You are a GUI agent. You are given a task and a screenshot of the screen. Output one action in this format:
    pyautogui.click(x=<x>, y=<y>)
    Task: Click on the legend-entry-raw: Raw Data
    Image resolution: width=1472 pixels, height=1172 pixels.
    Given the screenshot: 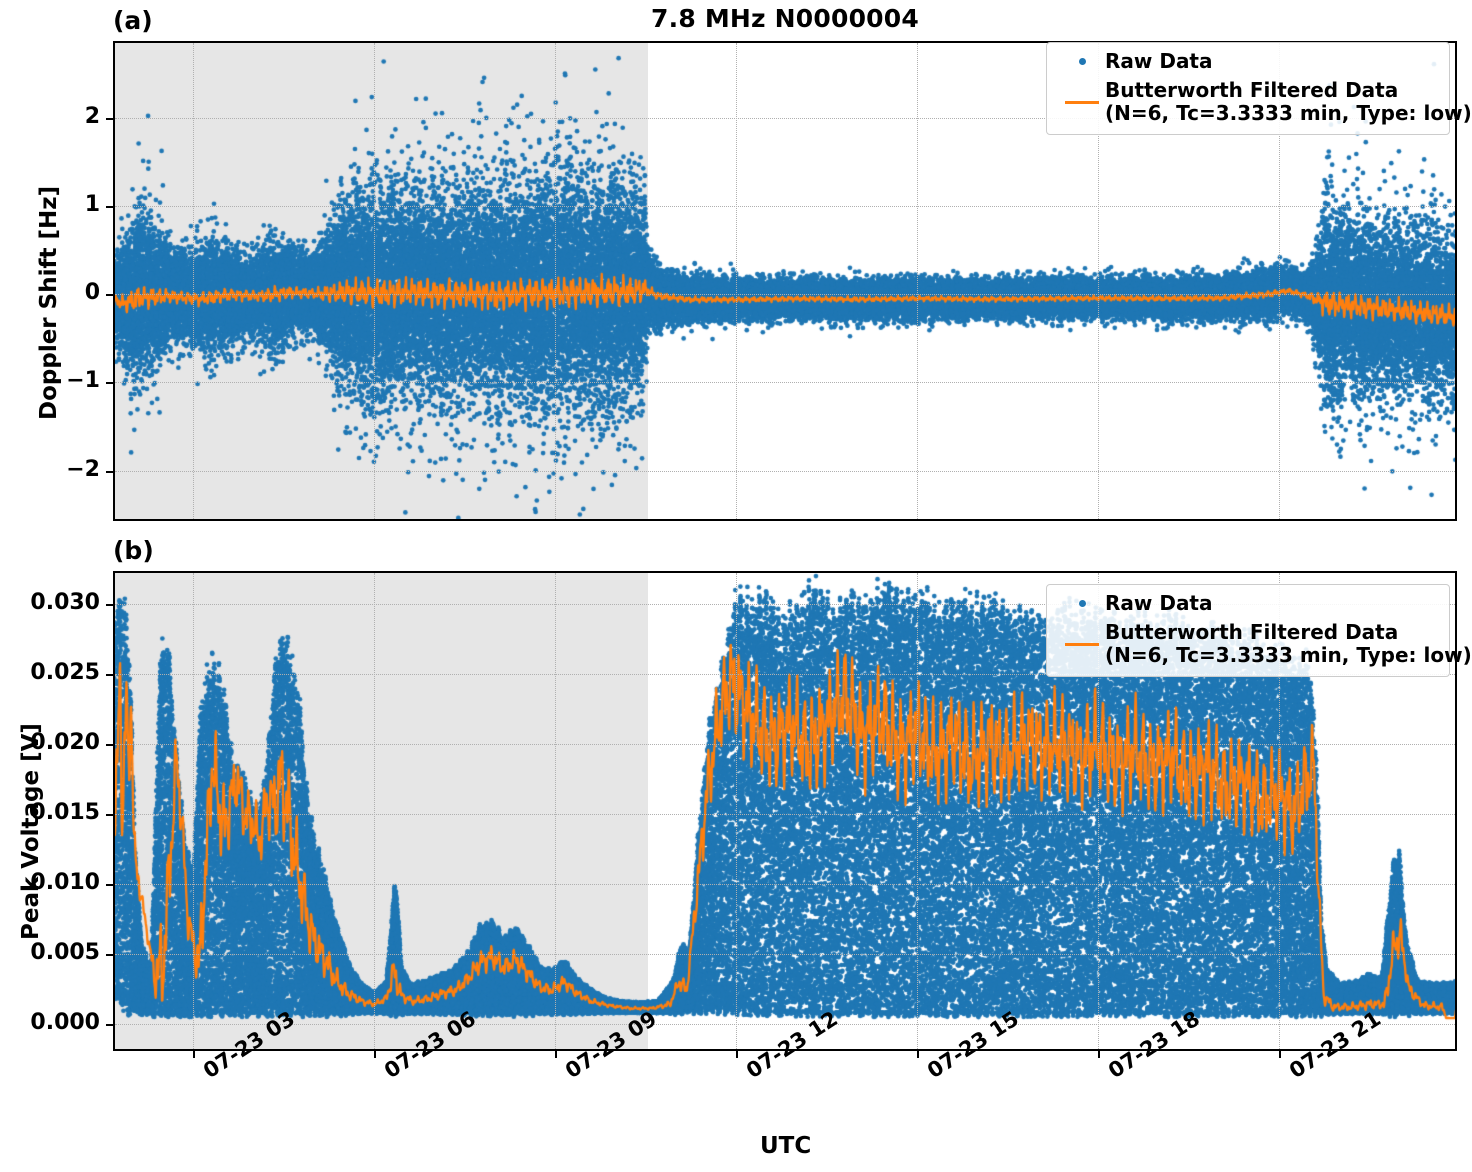 What is the action you would take?
    pyautogui.click(x=1248, y=61)
    